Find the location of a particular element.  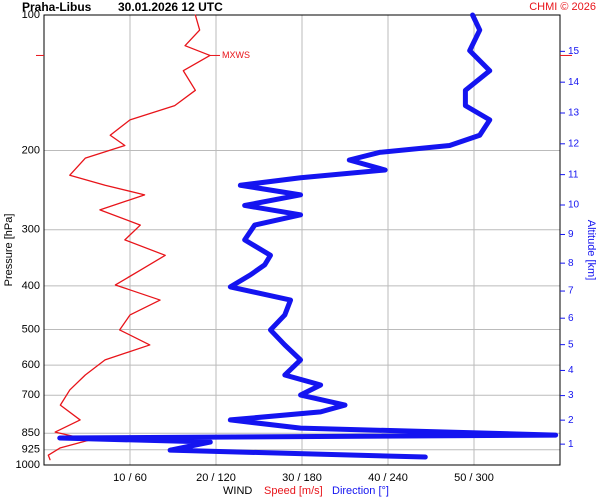

y2-tick-label: 2 is located at coordinates (571, 420).